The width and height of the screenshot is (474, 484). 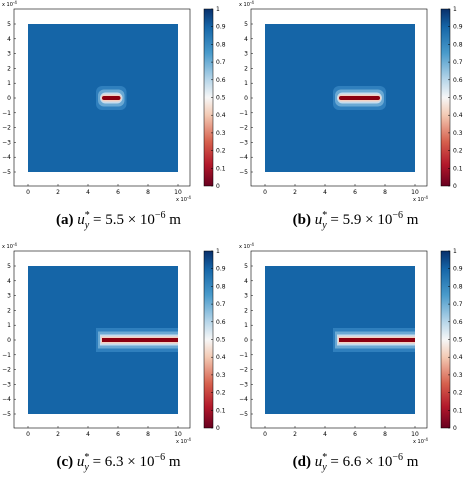 I want to click on caption-label: (d), so click(x=301, y=462).